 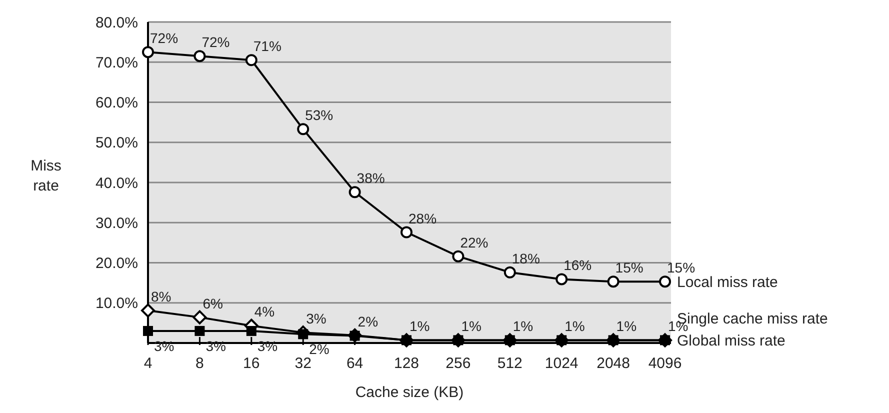 I want to click on x-tick-label: 4, so click(x=148, y=363).